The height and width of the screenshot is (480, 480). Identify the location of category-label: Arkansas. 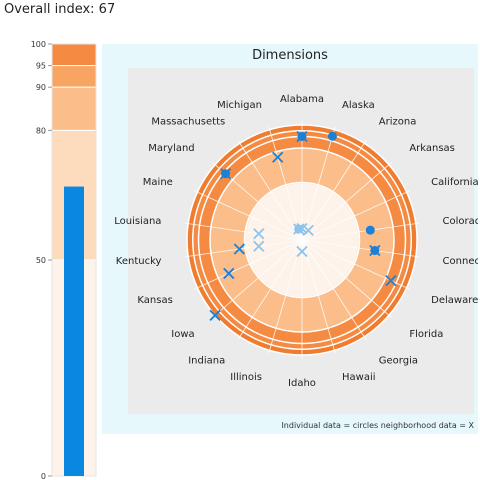
(432, 148).